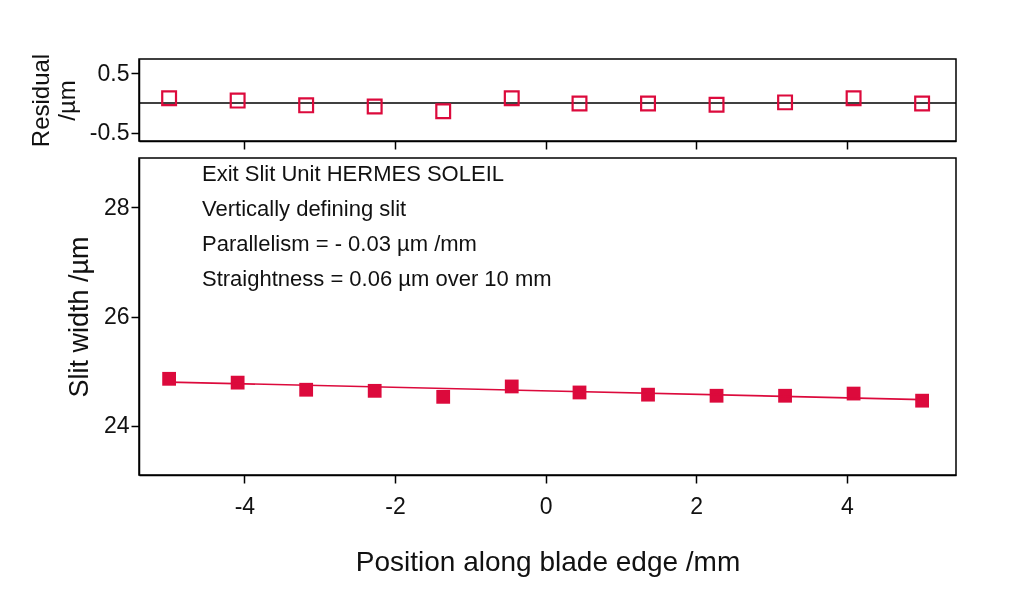  Describe the element at coordinates (339, 243) in the screenshot. I see `annotation: Parallelism = - 0.03 µm /mm` at that location.